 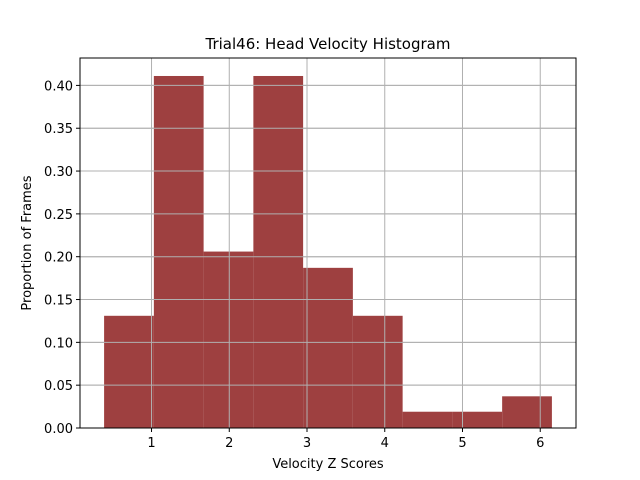 I want to click on x-tick-label: 3, so click(x=307, y=443).